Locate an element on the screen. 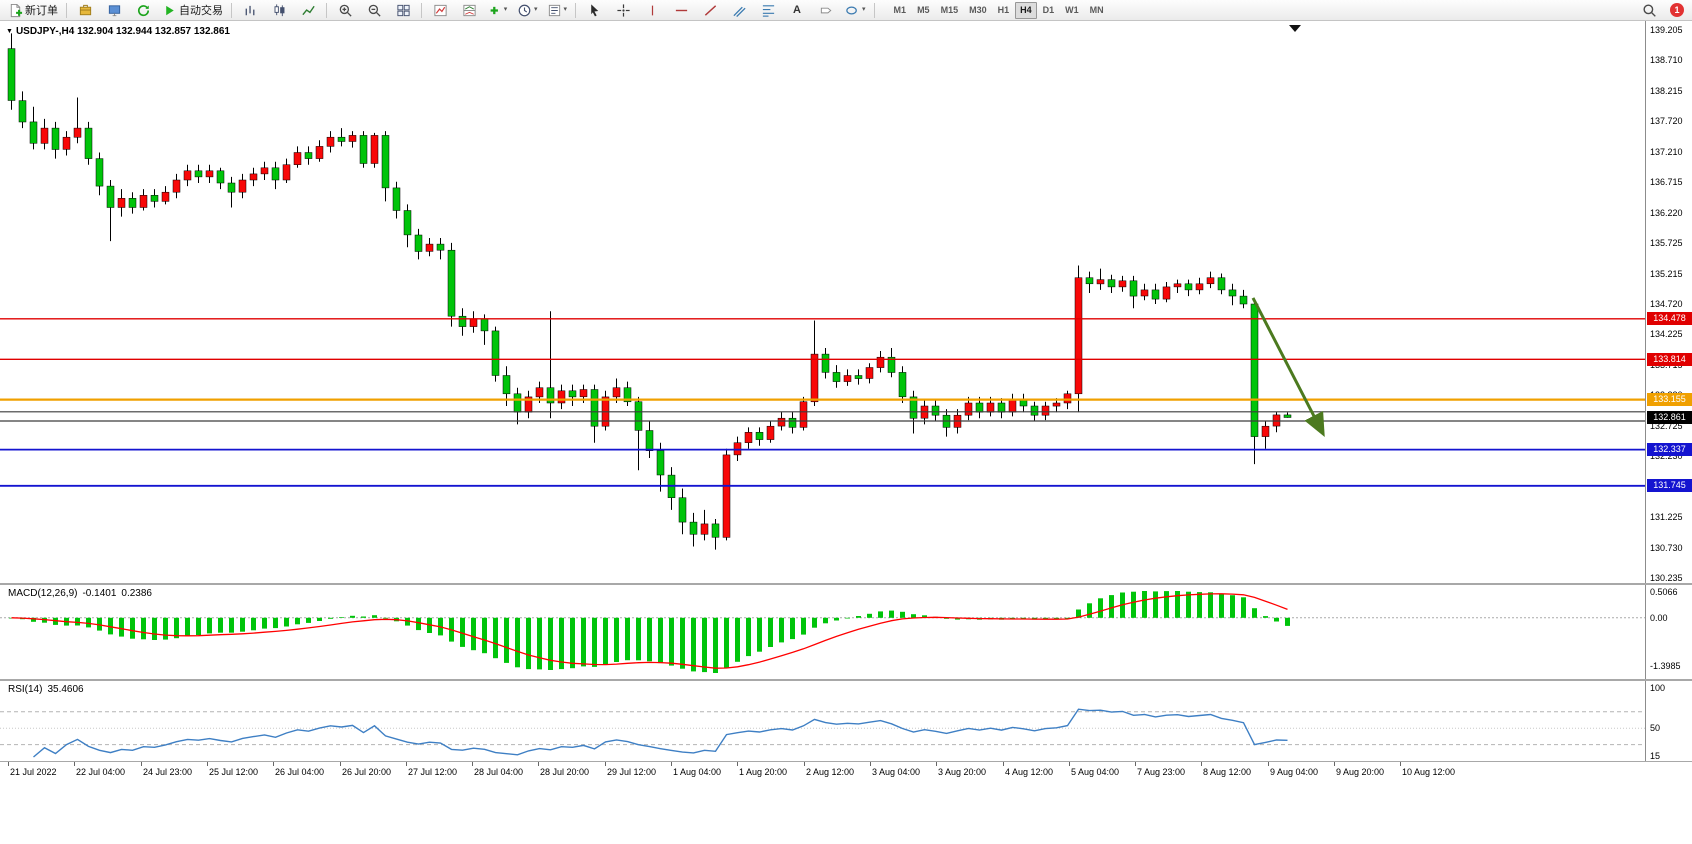 The width and height of the screenshot is (1692, 844). fibonacci-button is located at coordinates (768, 10).